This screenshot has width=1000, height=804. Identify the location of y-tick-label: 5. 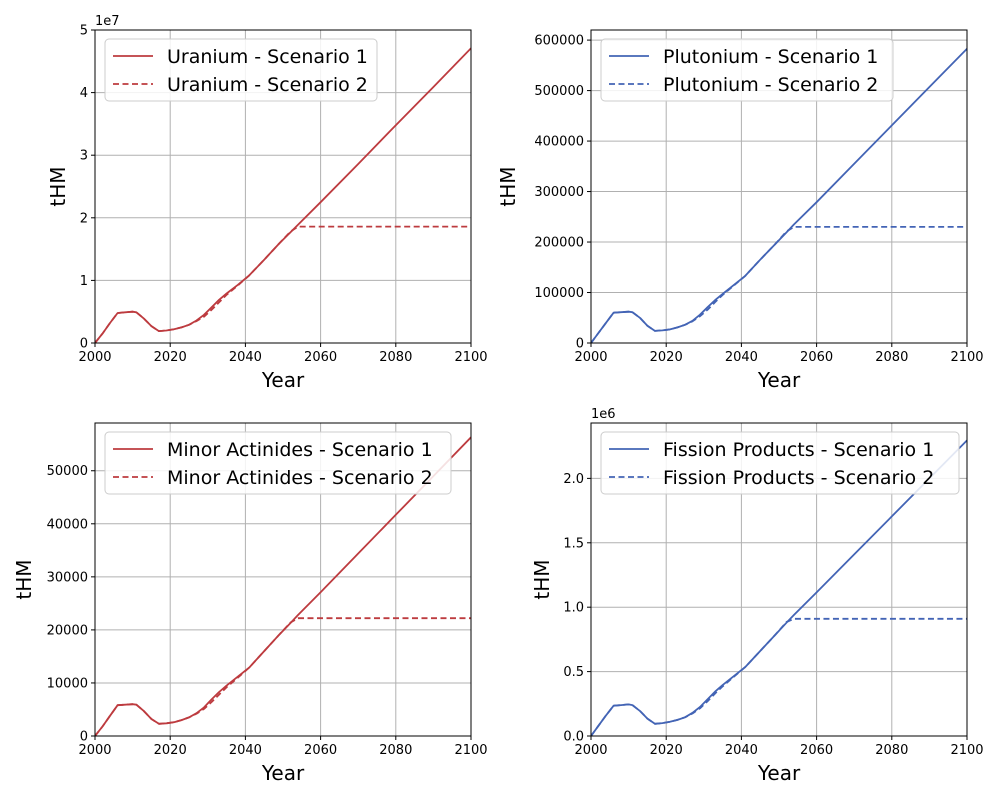
(84, 31).